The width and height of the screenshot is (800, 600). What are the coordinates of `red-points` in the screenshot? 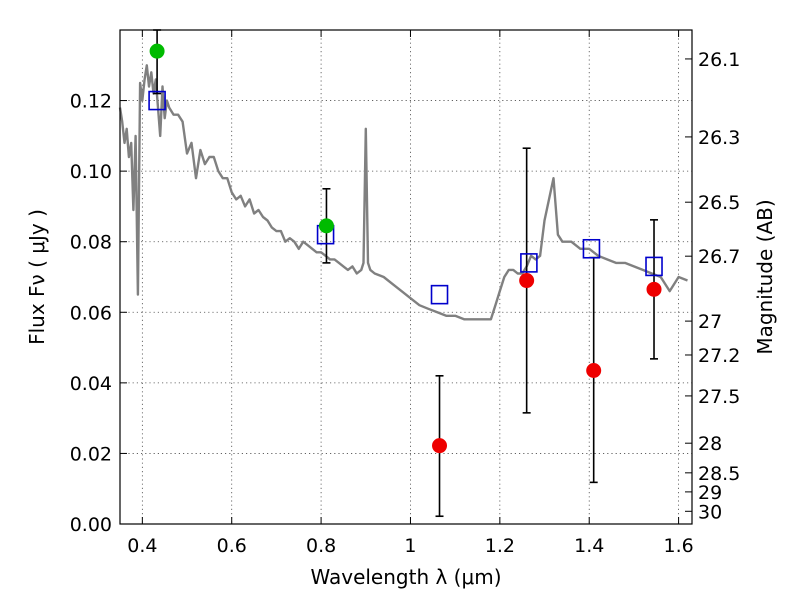 It's located at (547, 363).